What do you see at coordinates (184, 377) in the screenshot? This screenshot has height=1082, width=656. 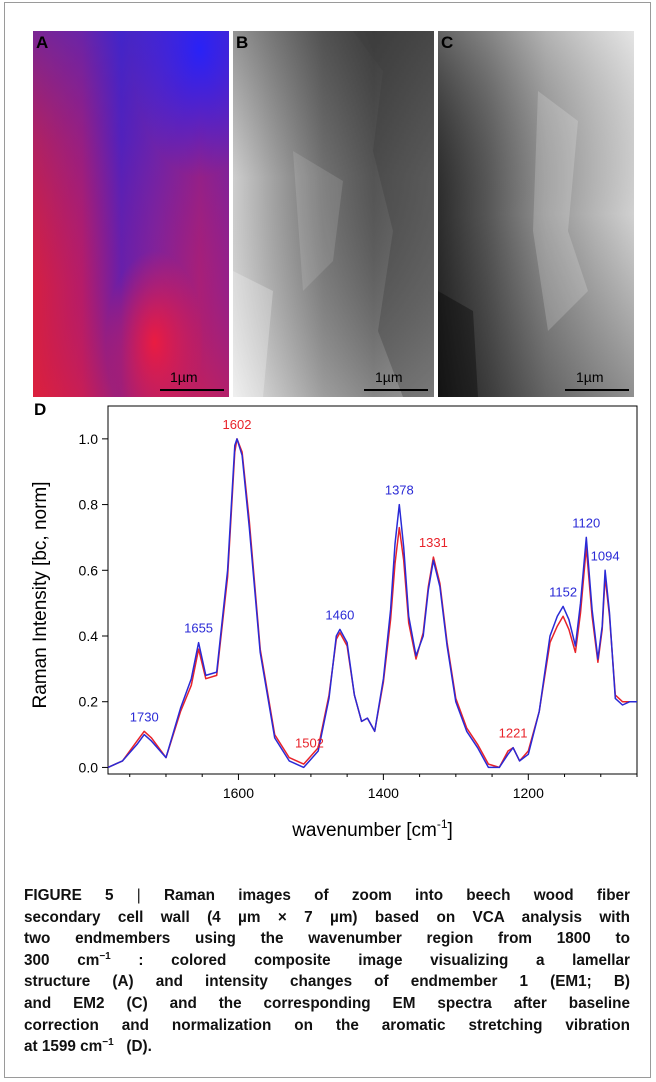 I see `panel-a-scale-label: 1µm` at bounding box center [184, 377].